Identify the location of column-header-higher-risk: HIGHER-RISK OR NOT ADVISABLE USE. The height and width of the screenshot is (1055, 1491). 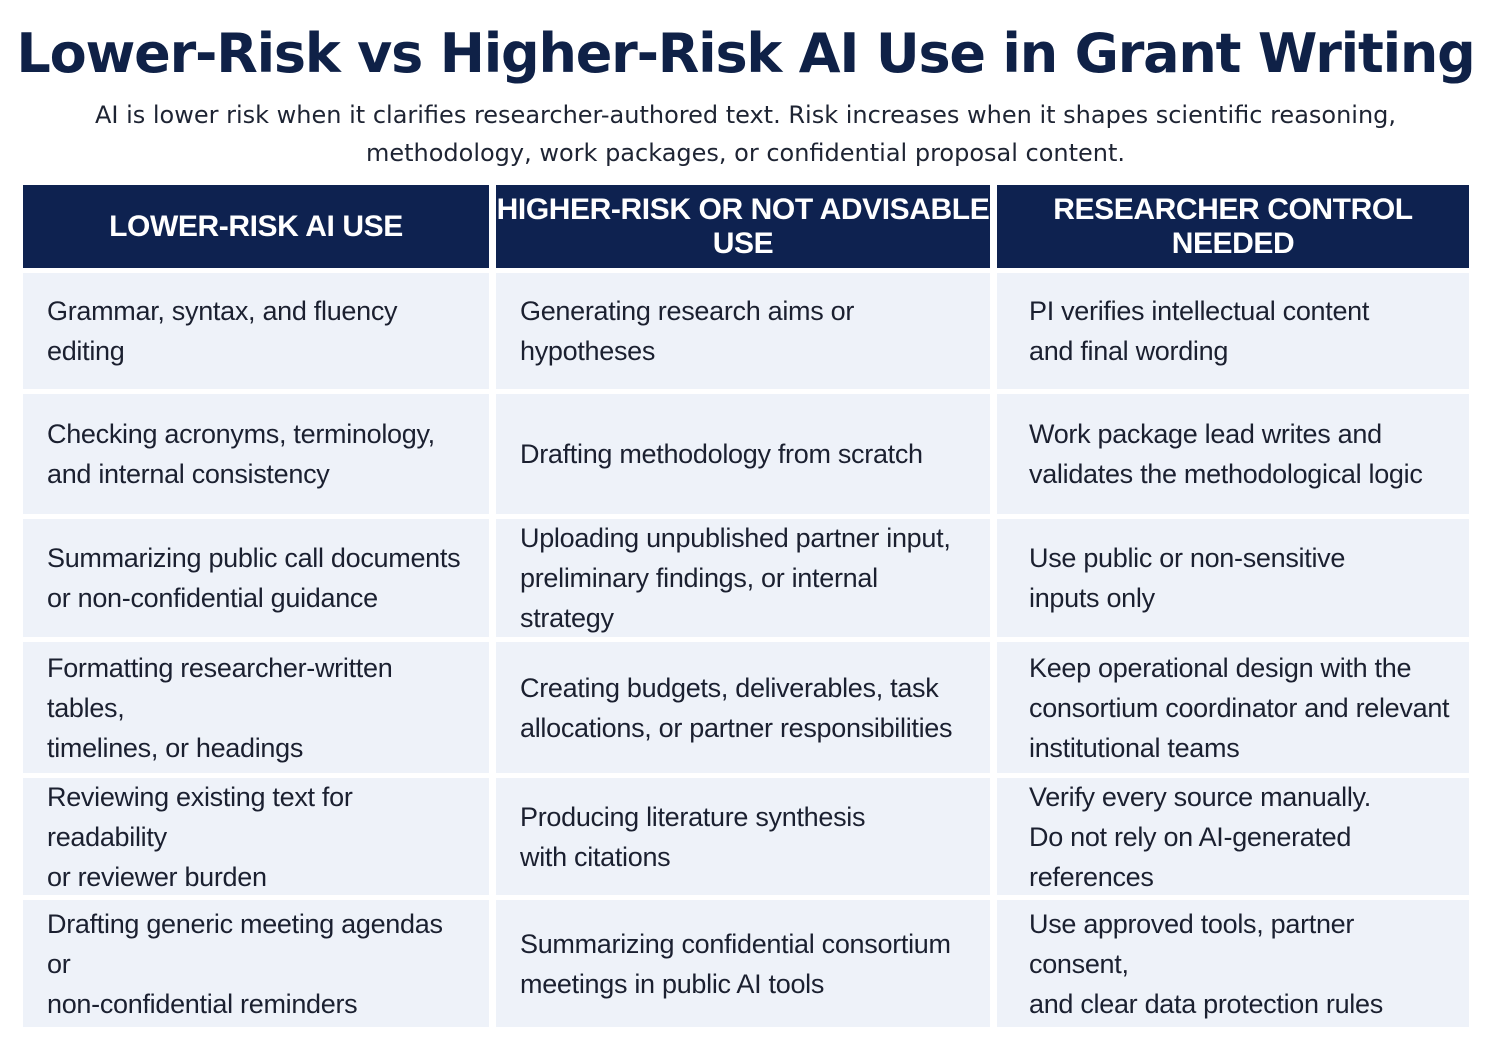
(743, 226).